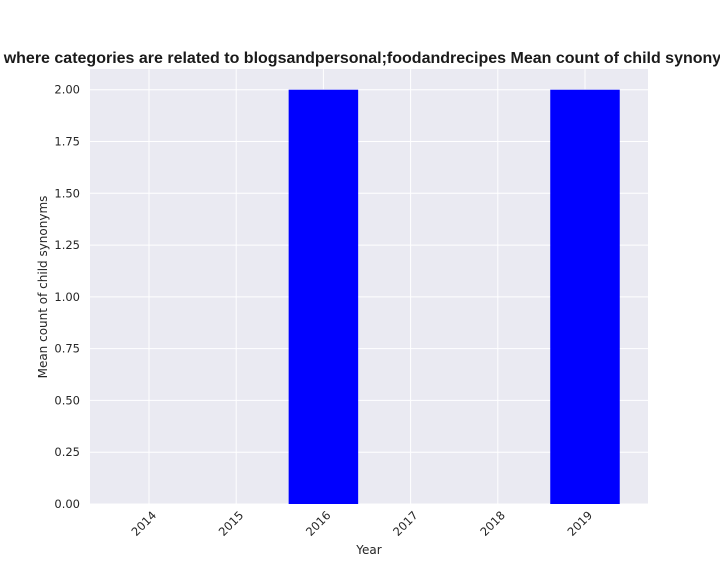  Describe the element at coordinates (362, 523) in the screenshot. I see `x-axis-ticks: 2014 2015 2016 2017 2018 2019` at that location.